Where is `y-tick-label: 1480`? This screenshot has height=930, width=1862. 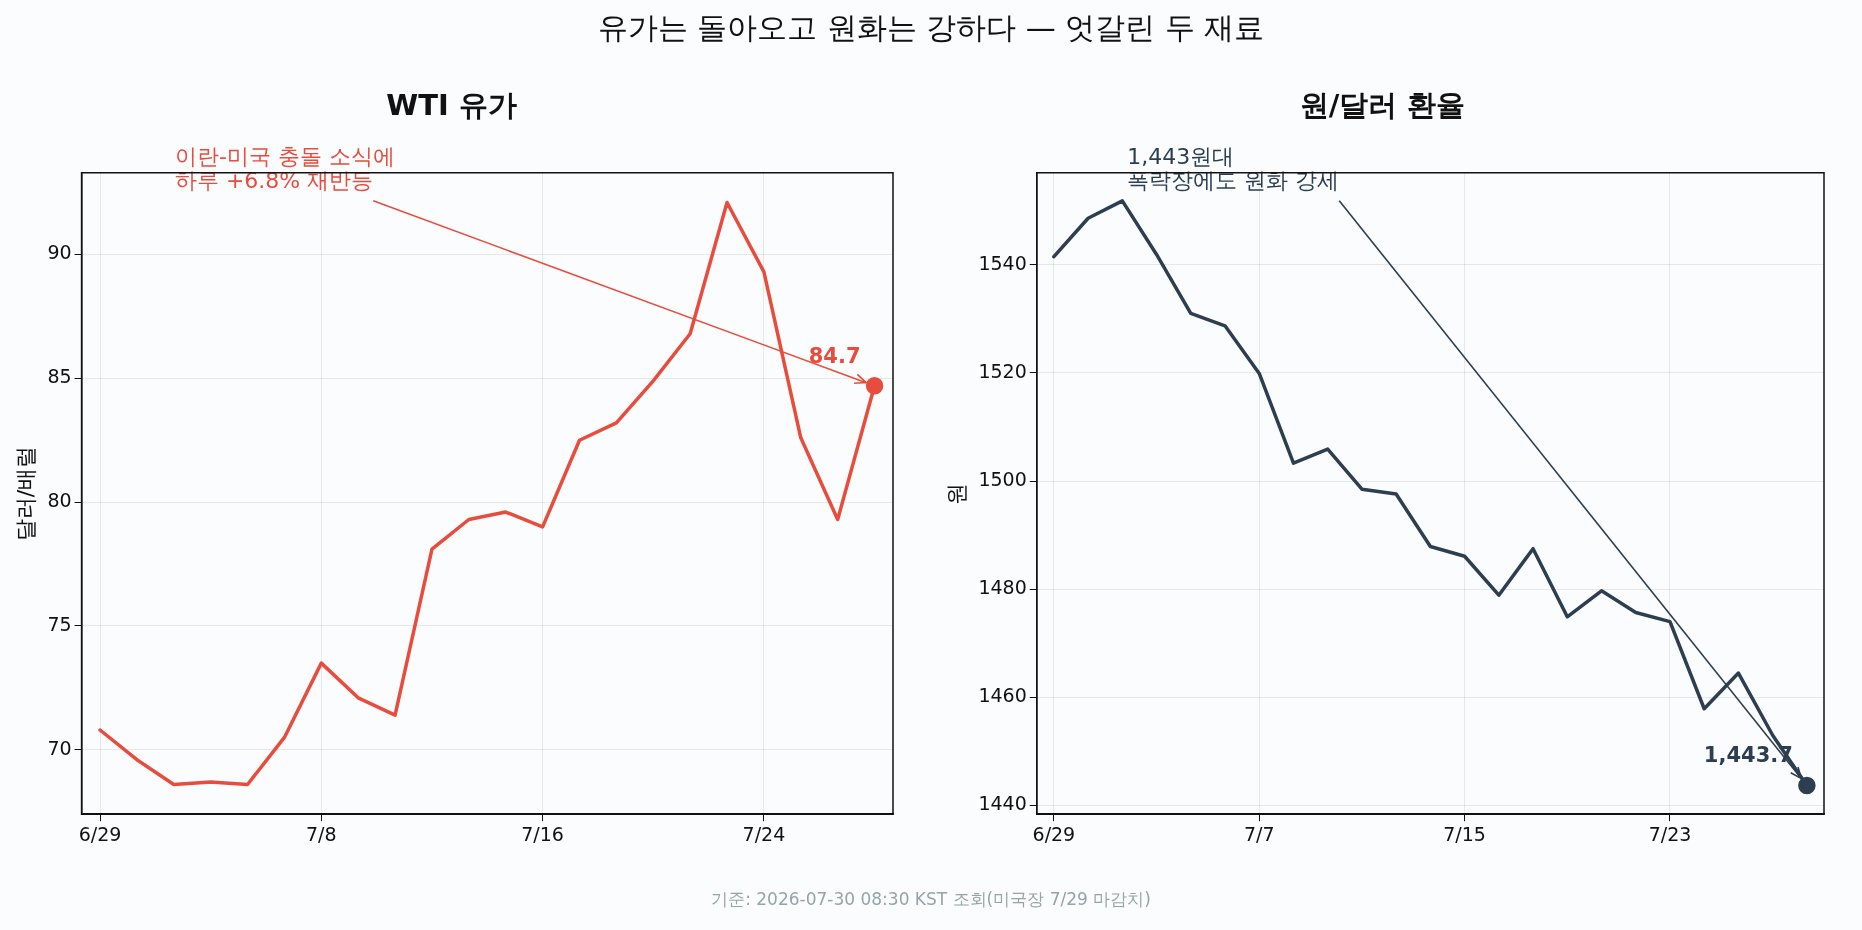
y-tick-label: 1480 is located at coordinates (1002, 587).